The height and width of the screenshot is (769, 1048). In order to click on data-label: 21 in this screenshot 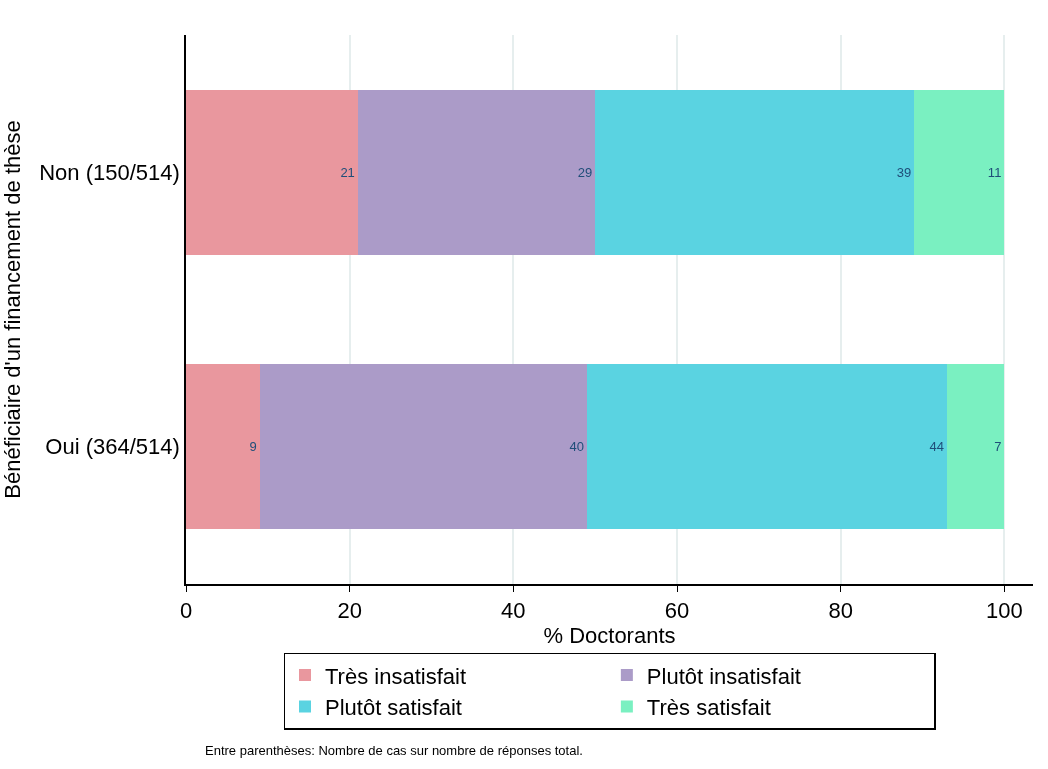, I will do `click(347, 172)`.